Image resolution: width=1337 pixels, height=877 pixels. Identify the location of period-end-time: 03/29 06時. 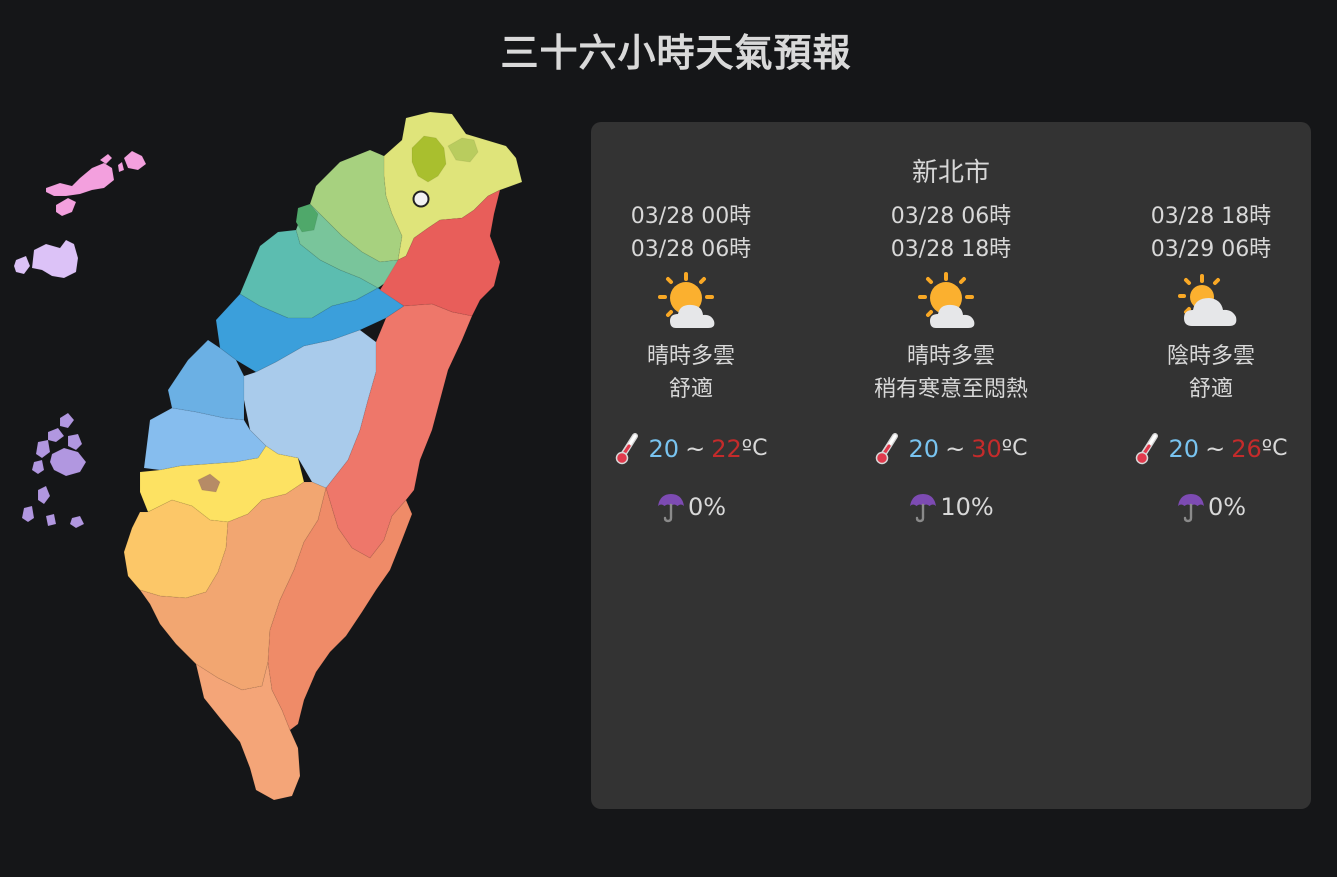
(1211, 249).